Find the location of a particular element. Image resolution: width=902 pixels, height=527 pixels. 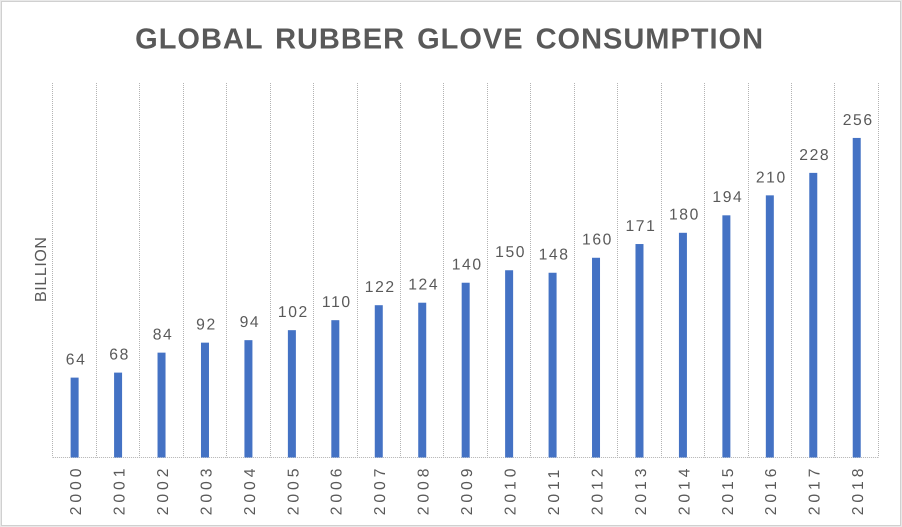

svg-text: 228 is located at coordinates (814, 155).